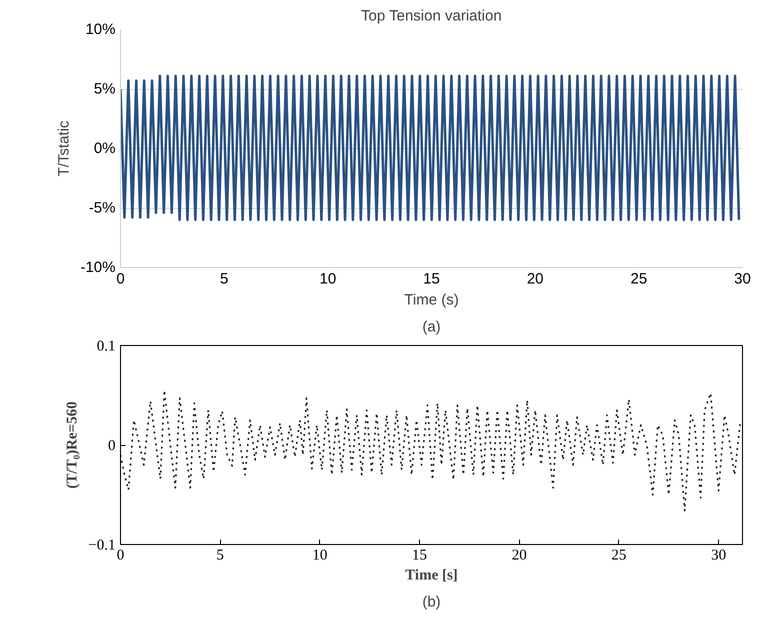 The height and width of the screenshot is (619, 782). Describe the element at coordinates (72, 445) in the screenshot. I see `y-axis-title: (T/T₀)Re=560` at that location.